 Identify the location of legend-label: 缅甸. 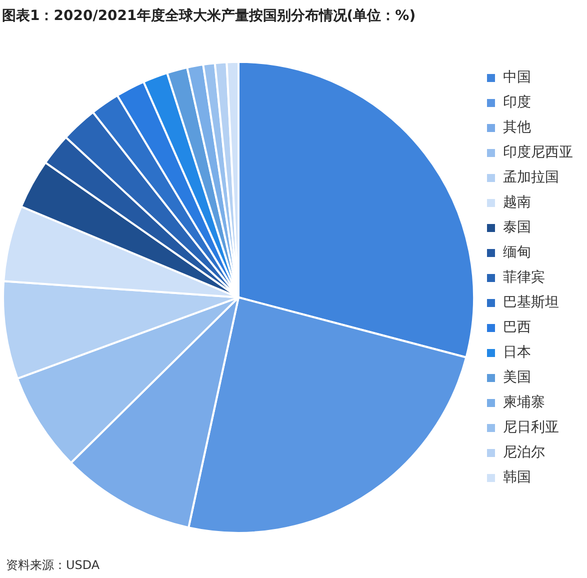
(517, 252).